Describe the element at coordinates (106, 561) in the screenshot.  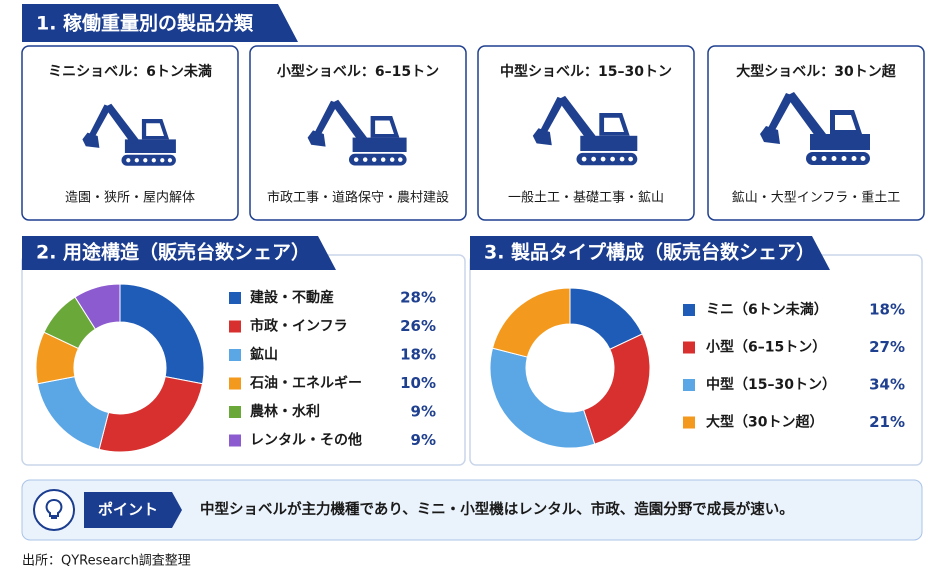
I see `source: 出所：QYResearch調査整理` at that location.